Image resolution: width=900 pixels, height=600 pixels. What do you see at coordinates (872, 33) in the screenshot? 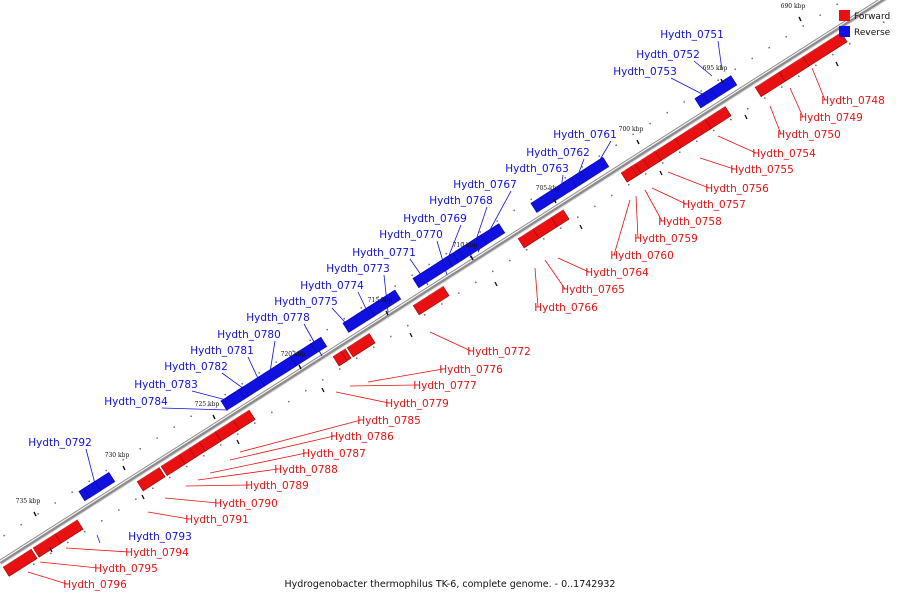
I see `legend-reverse-label: Reverse` at bounding box center [872, 33].